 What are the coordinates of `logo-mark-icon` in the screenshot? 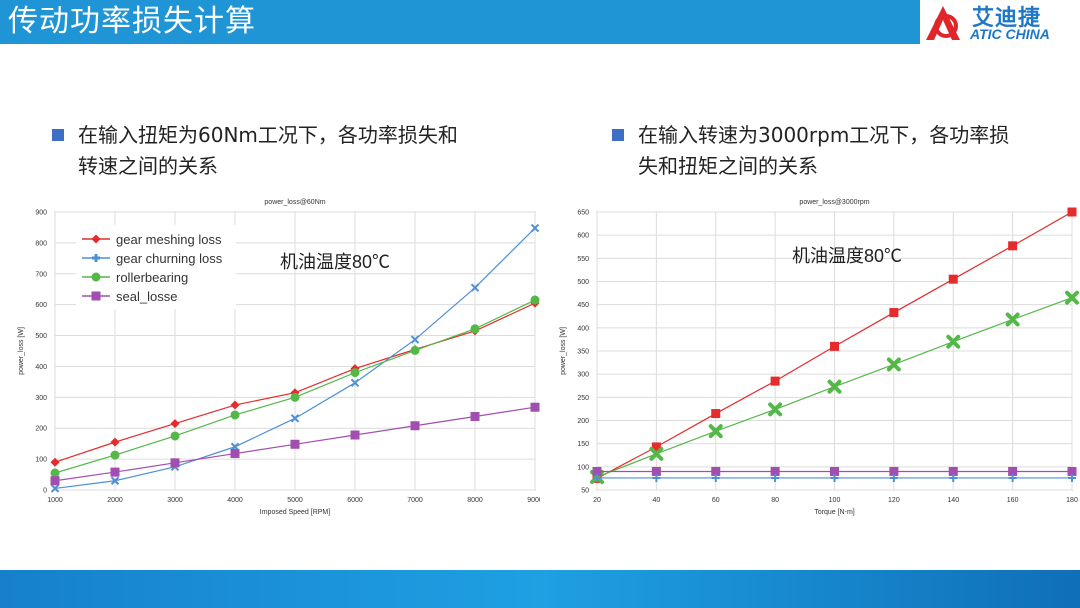 It's located at (943, 23).